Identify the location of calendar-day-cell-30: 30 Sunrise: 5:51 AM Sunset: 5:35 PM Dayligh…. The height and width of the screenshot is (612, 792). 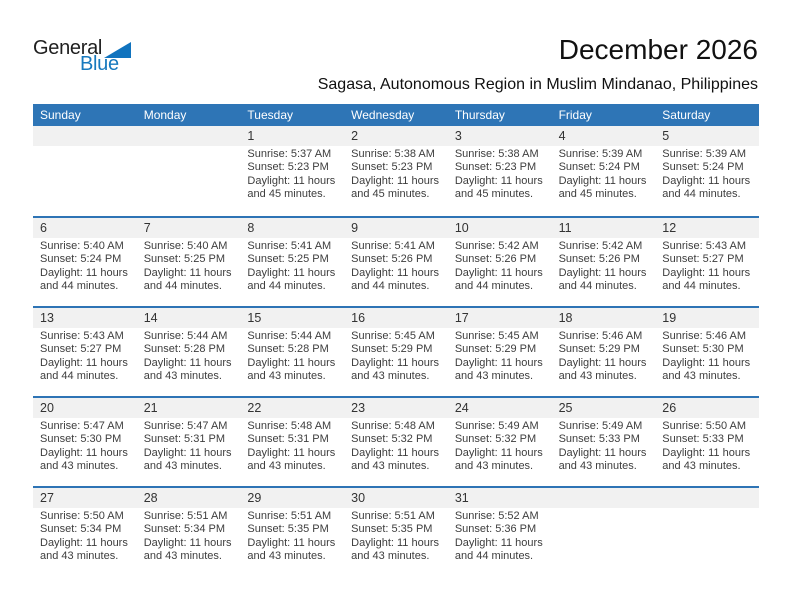
(396, 532).